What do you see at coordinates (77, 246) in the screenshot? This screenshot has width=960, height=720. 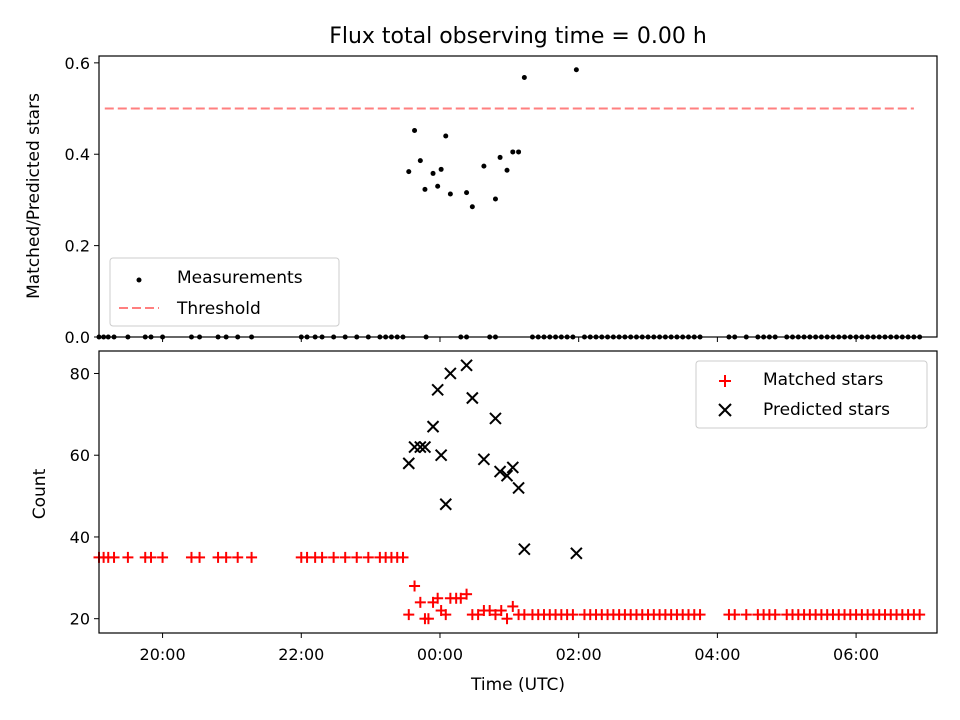 I see `top-y-tick-label: 0.2` at bounding box center [77, 246].